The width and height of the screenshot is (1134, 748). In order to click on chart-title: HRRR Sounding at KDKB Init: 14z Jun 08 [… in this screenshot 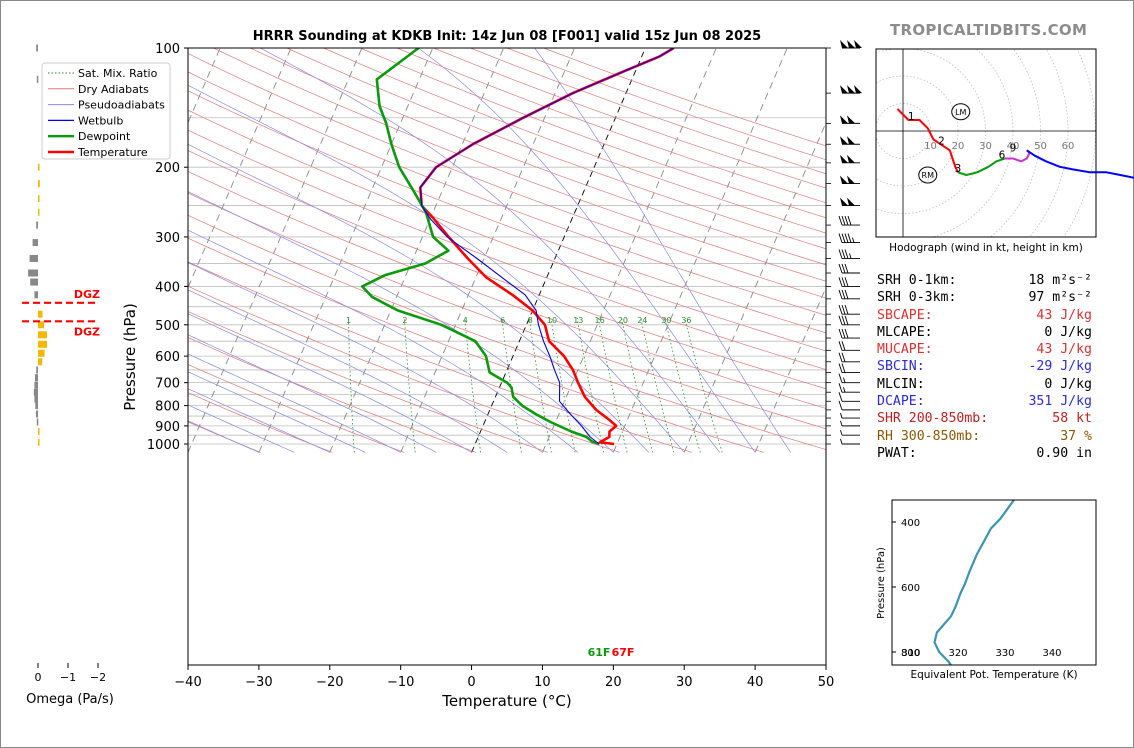, I will do `click(507, 36)`.